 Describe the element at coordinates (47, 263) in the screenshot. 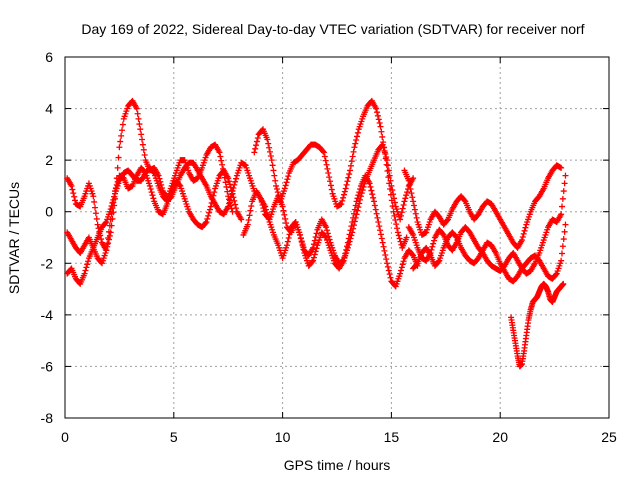

I see `y-tick-label: -2` at that location.